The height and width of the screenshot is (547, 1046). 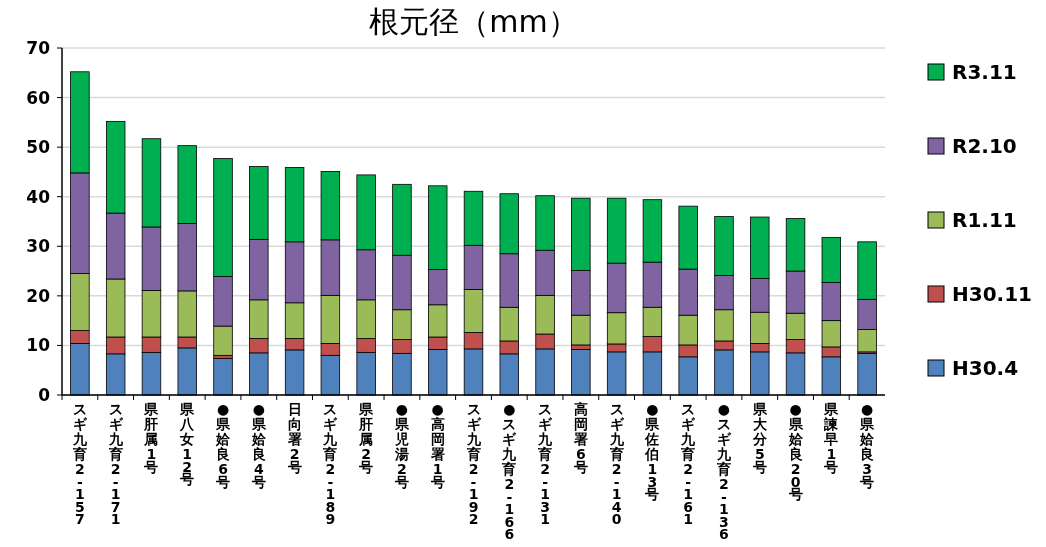 I want to click on x-tick-label: 県八女12号, so click(x=187, y=444).